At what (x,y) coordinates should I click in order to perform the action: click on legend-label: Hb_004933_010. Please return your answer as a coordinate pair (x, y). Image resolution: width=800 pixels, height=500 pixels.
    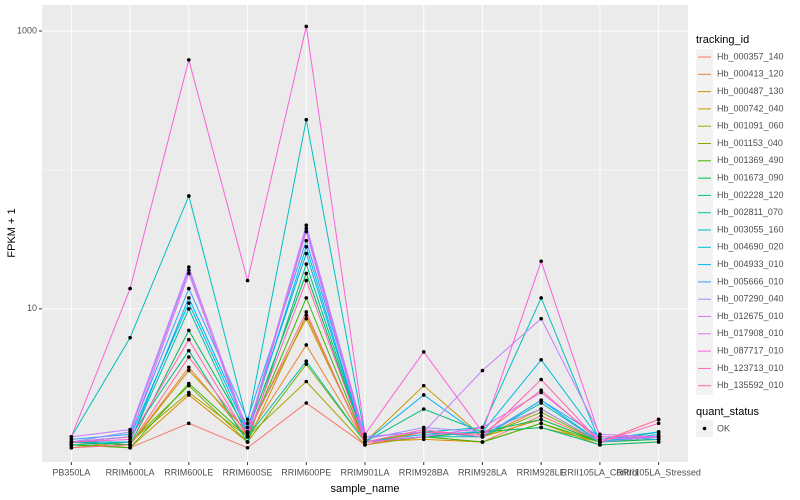
    Looking at the image, I should click on (750, 264).